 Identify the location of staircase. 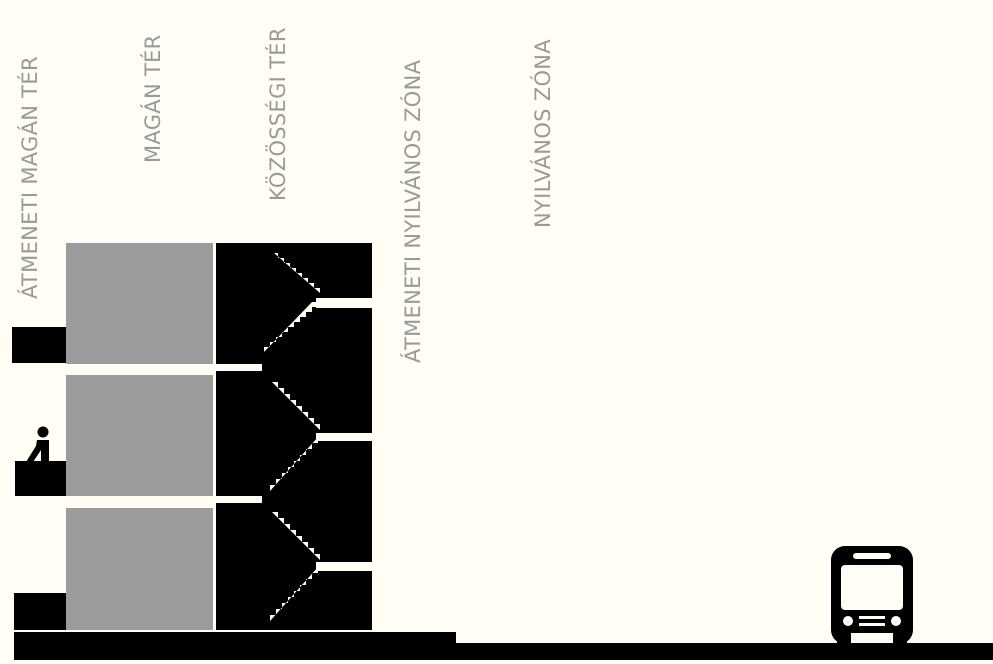
(292, 437).